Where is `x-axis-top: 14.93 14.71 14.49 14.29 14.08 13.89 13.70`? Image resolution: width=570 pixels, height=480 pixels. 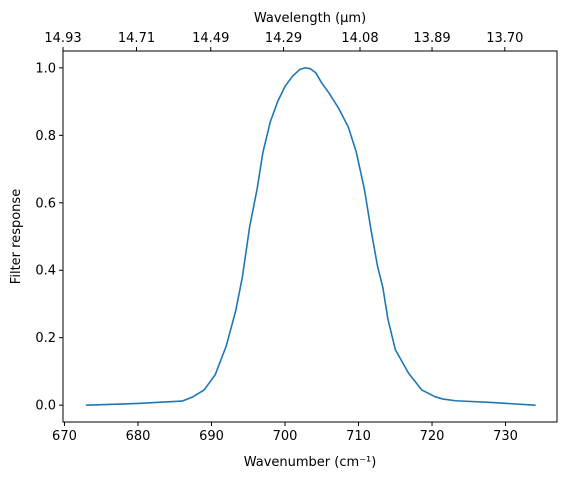
x-axis-top: 14.93 14.71 14.49 14.29 14.08 13.89 13.70 is located at coordinates (283, 41).